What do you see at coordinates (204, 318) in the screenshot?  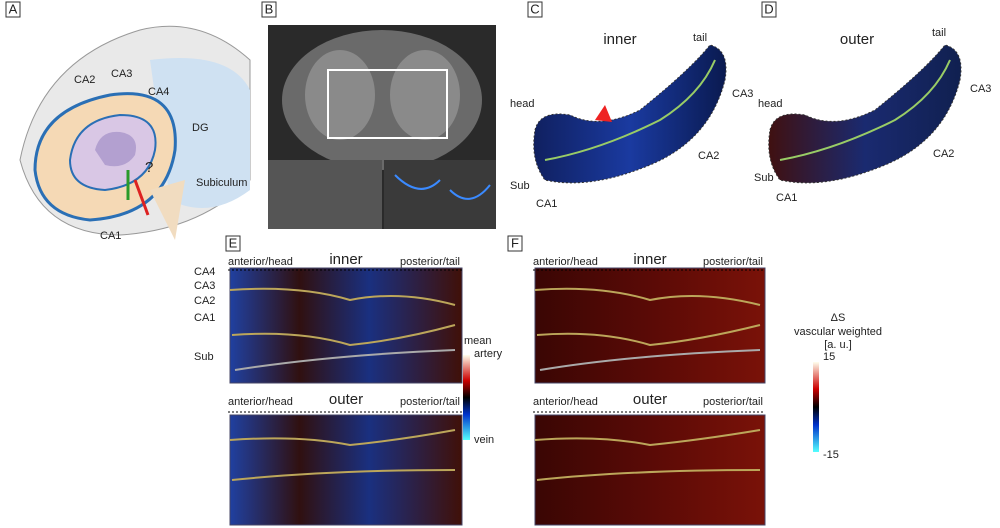 I see `layer-label: CA1` at bounding box center [204, 318].